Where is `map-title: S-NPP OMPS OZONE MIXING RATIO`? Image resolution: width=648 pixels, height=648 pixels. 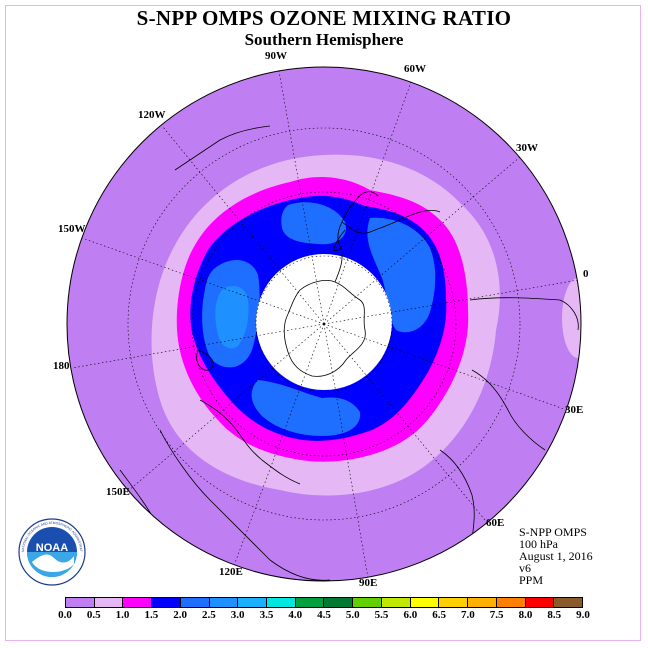 map-title: S-NPP OMPS OZONE MIXING RATIO is located at coordinates (324, 18).